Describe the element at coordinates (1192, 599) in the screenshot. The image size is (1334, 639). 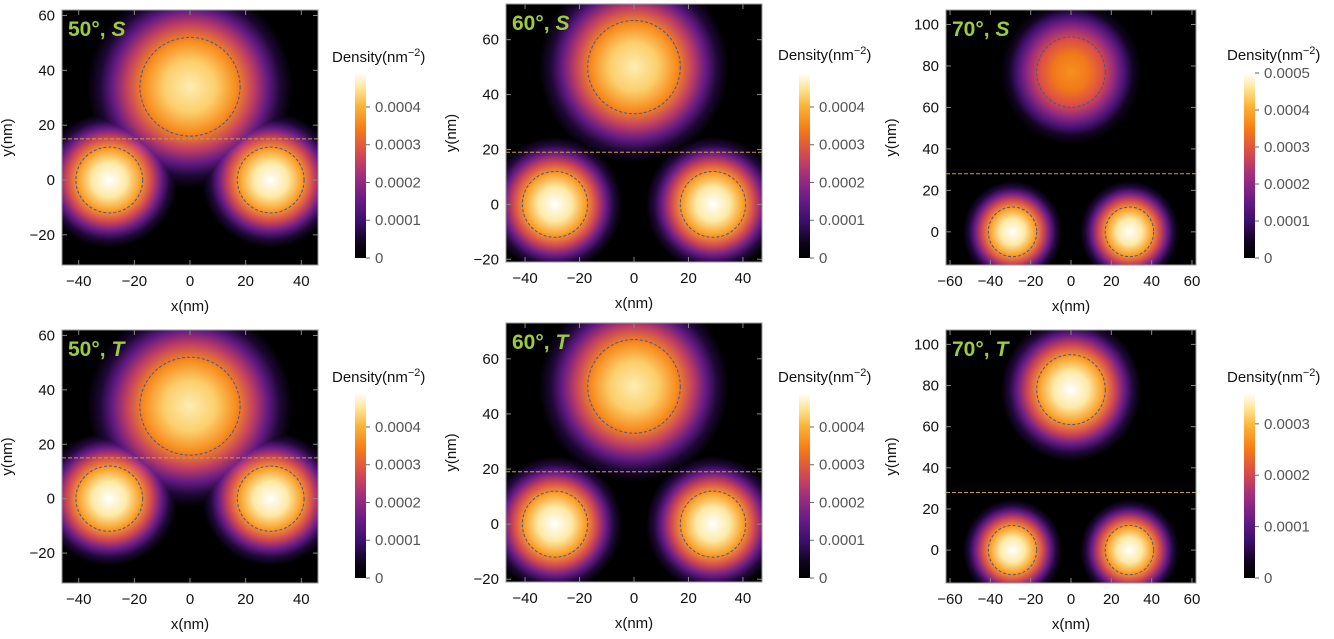
I see `x-tick-label: 60` at that location.